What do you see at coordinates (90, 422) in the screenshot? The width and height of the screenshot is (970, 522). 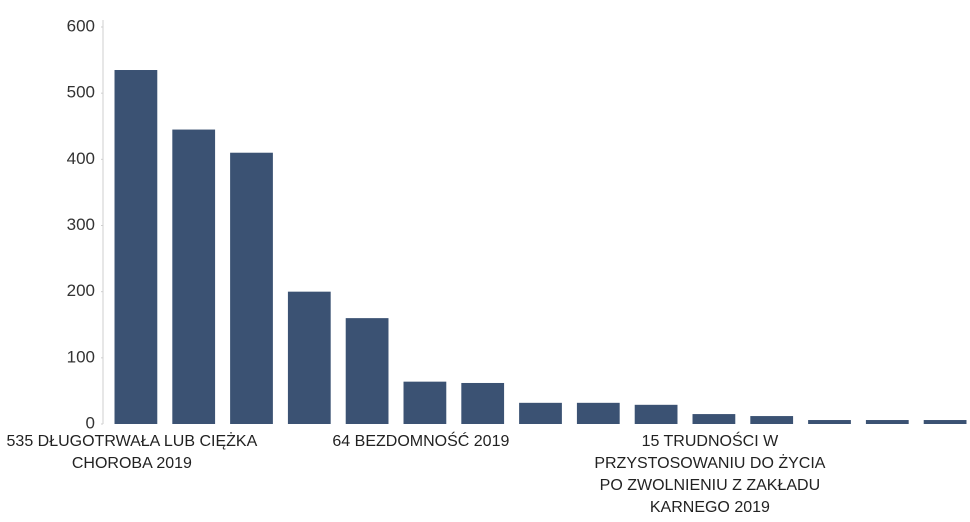 I see `y-tick-label: 0` at bounding box center [90, 422].